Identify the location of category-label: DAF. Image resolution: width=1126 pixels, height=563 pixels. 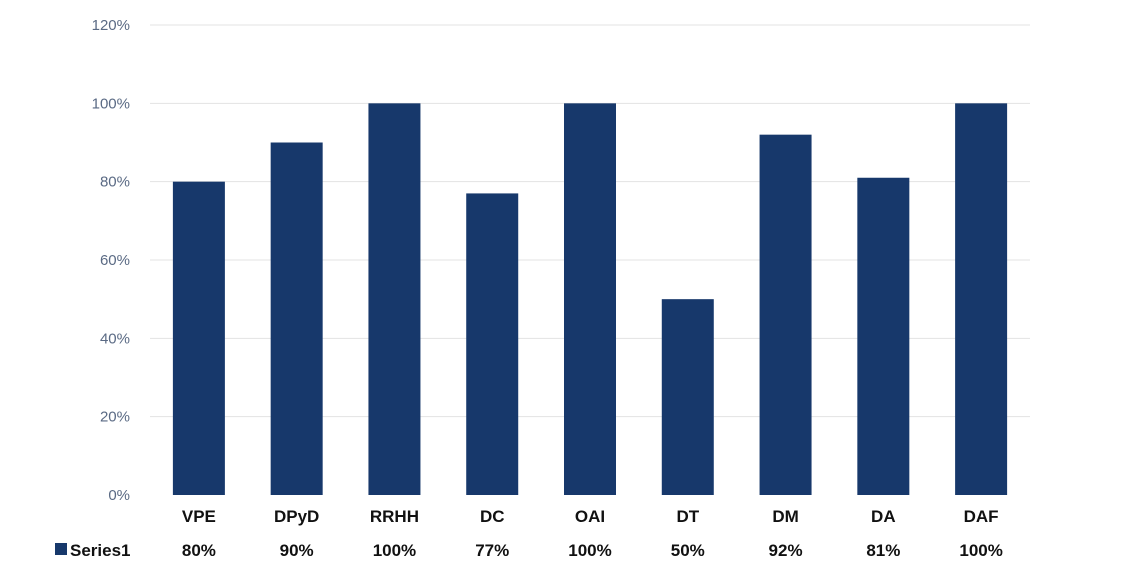
(981, 516).